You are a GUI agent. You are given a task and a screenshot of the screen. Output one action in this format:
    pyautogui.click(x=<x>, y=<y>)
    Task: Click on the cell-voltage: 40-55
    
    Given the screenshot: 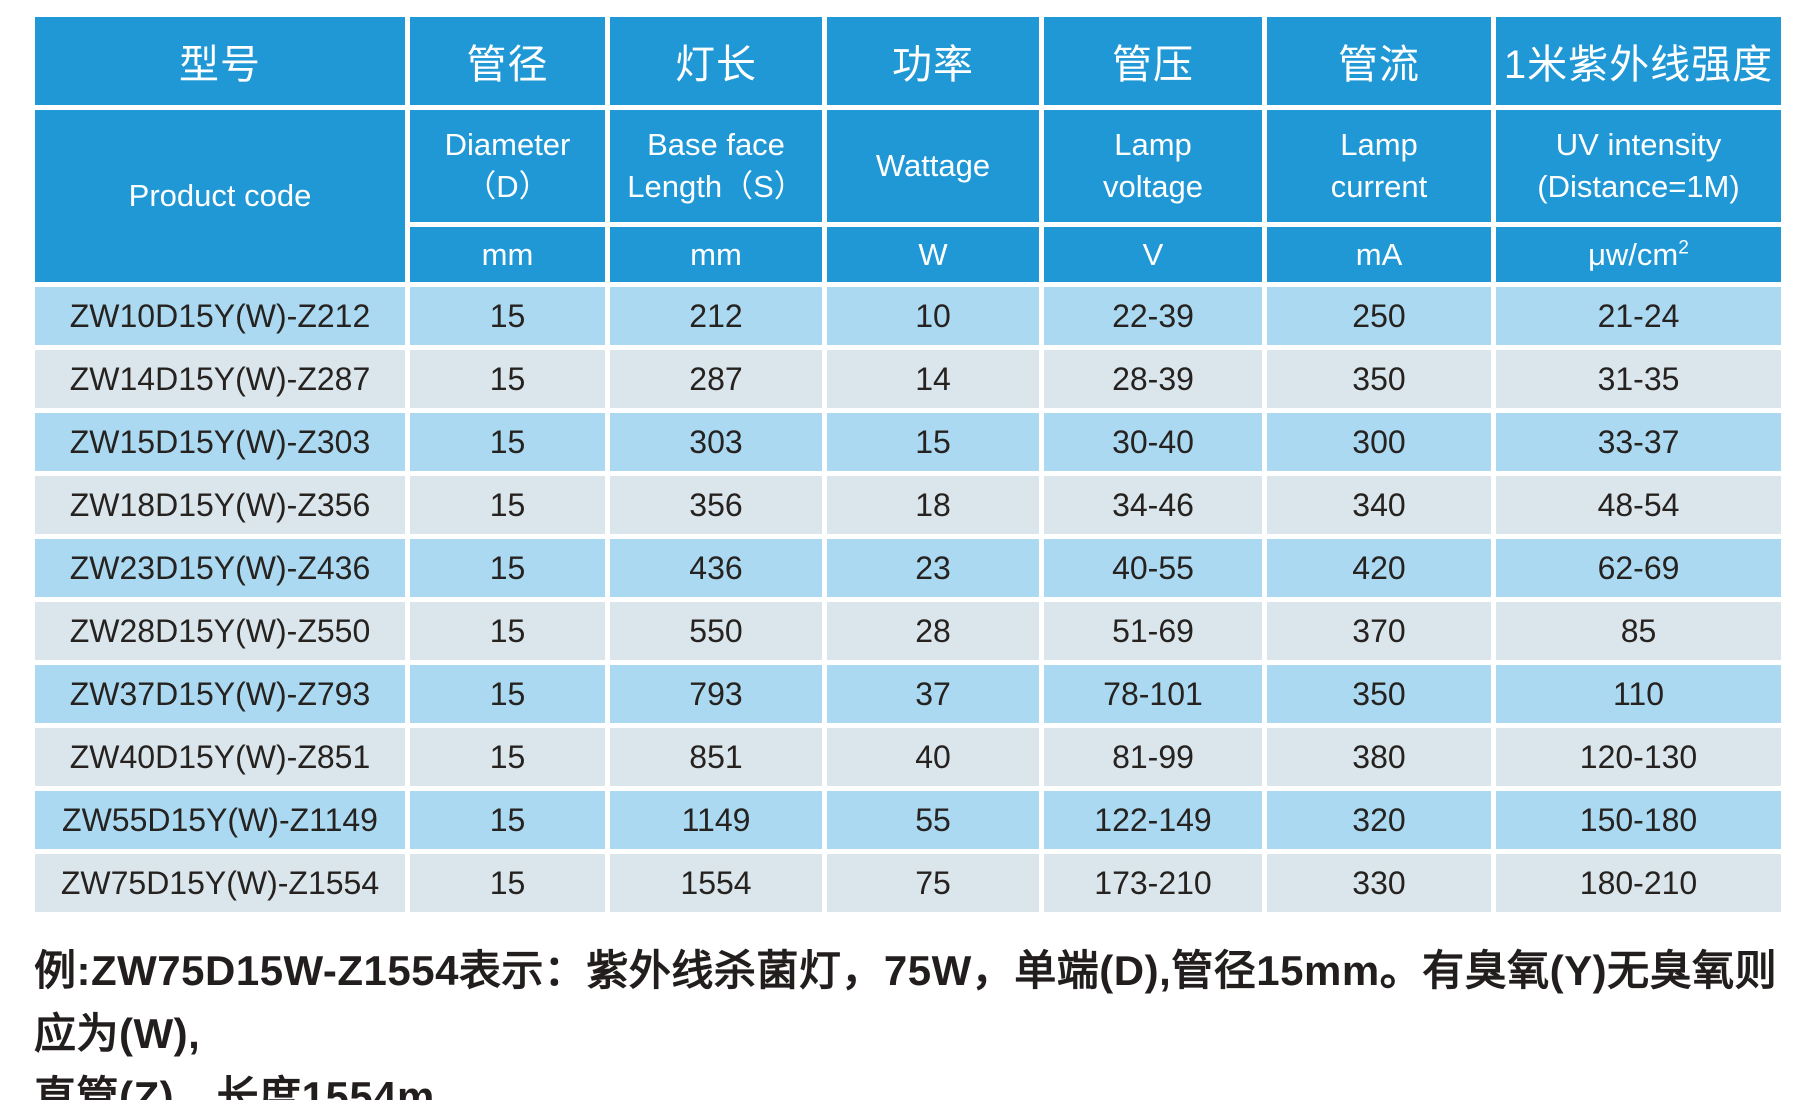 What is the action you would take?
    pyautogui.click(x=1153, y=568)
    